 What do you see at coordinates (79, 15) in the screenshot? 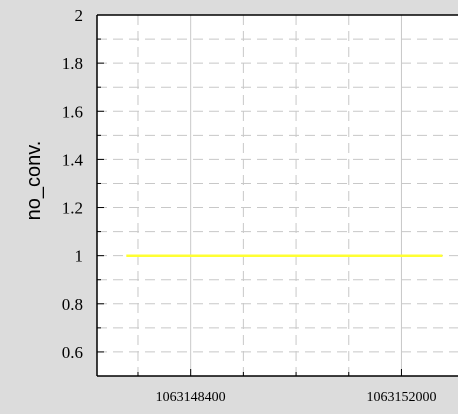
I see `y-tick-label: 2` at bounding box center [79, 15].